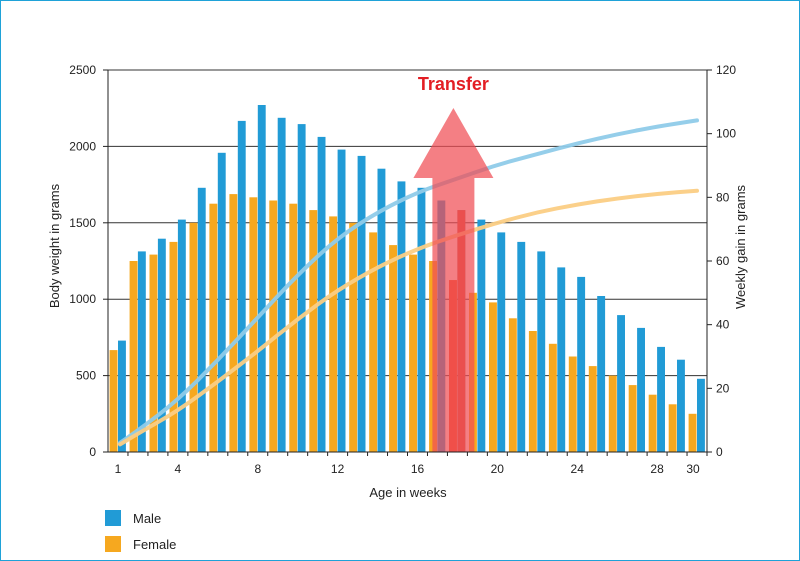  I want to click on transfer-arrow, so click(453, 280).